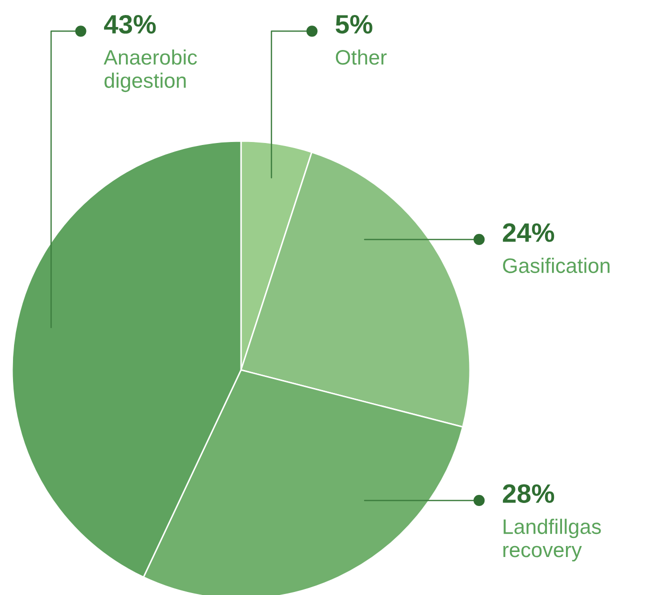 The width and height of the screenshot is (648, 595). Describe the element at coordinates (150, 70) in the screenshot. I see `slice-label: Anaerobic digestion` at that location.